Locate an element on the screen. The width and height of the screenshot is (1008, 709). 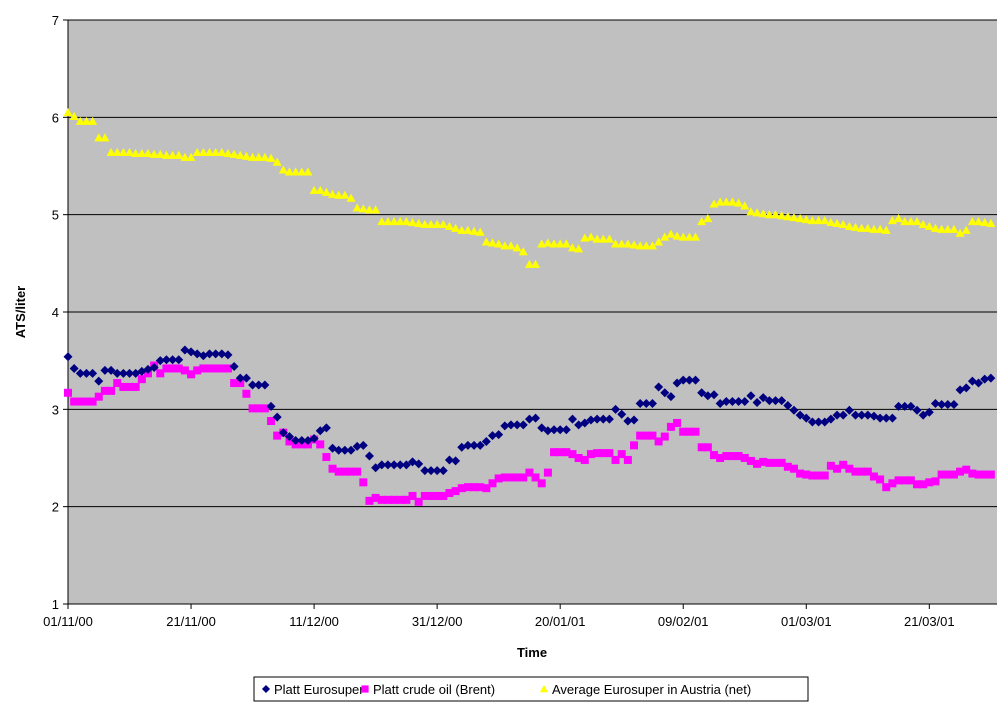
y-tick-label: 5 is located at coordinates (55, 215).